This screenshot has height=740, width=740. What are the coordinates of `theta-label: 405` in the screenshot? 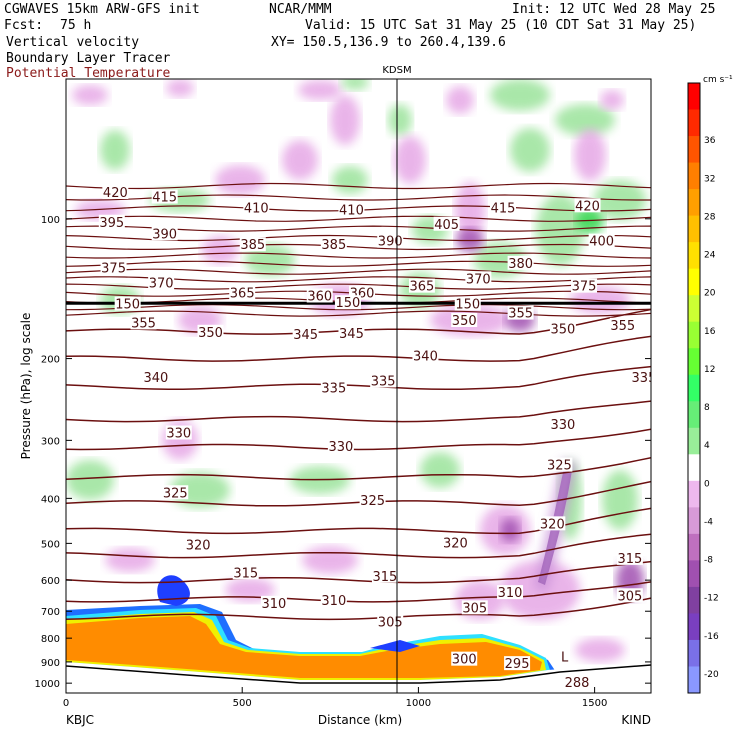 It's located at (446, 224).